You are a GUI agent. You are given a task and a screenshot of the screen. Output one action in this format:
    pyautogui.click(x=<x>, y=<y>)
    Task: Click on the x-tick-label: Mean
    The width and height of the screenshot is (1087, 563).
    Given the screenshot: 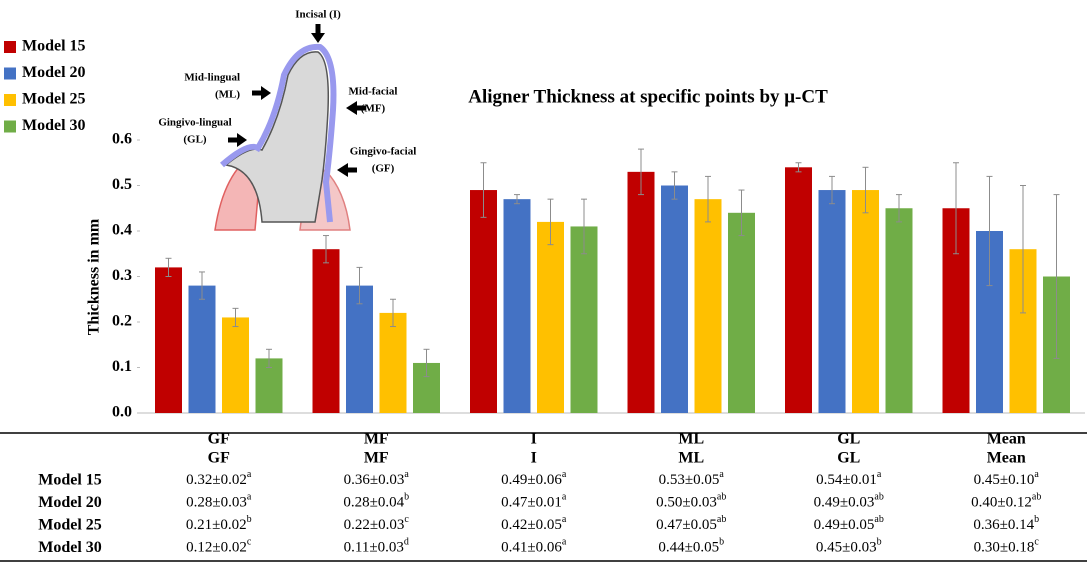 What is the action you would take?
    pyautogui.click(x=1006, y=439)
    